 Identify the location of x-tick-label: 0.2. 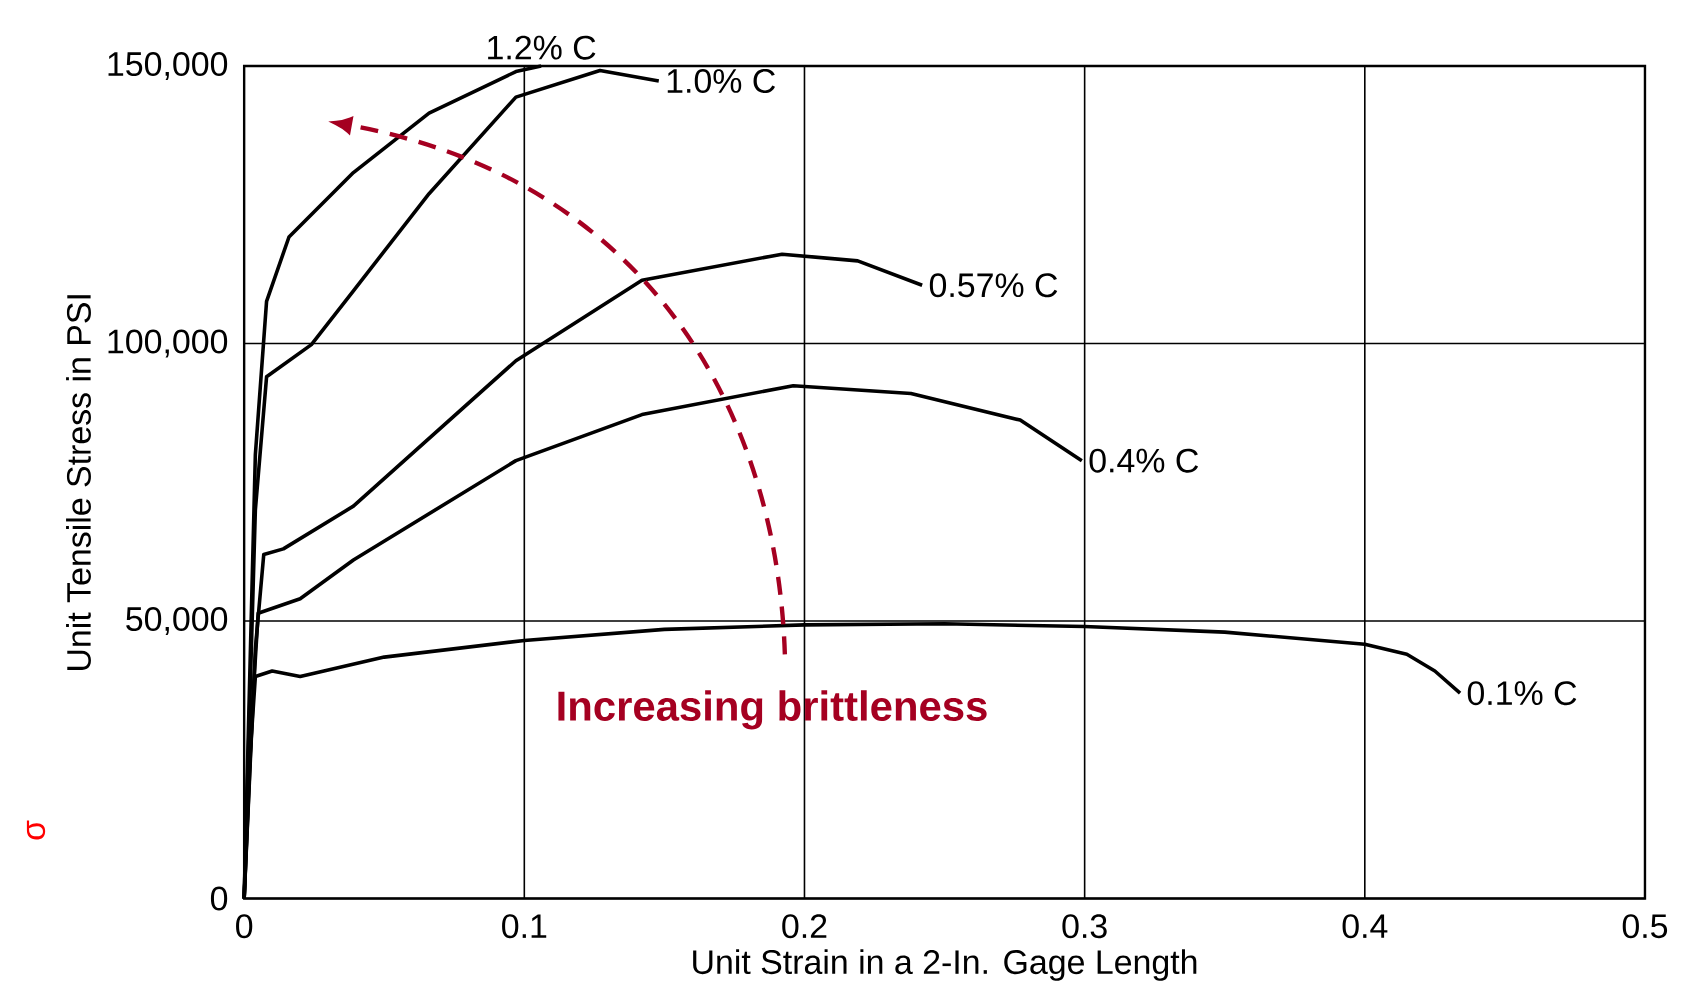
(804, 926).